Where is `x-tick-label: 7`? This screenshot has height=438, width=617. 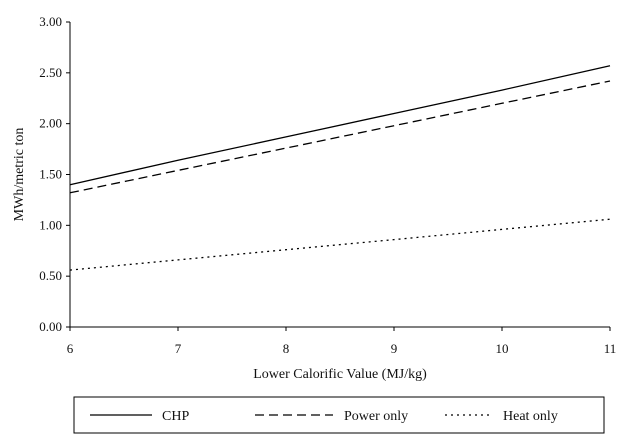 x-tick-label: 7 is located at coordinates (178, 348).